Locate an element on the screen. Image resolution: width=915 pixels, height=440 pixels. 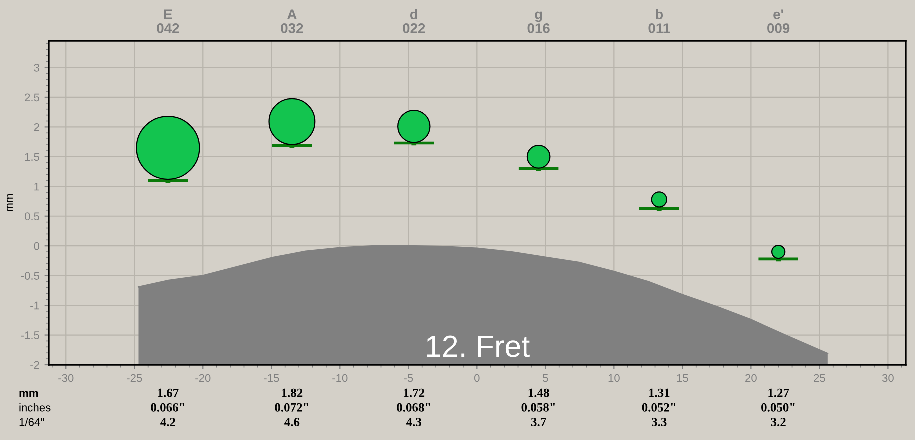
x-tick-label: 25 is located at coordinates (820, 378).